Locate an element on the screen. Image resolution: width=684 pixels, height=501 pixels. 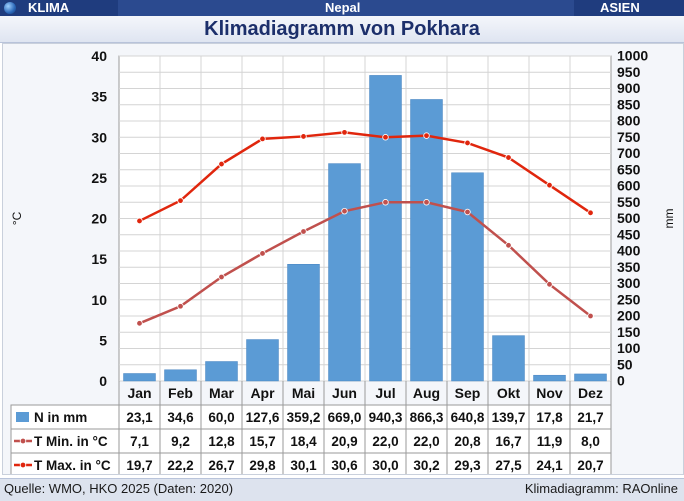
table-value-Mar: 60,0 is located at coordinates (221, 417).